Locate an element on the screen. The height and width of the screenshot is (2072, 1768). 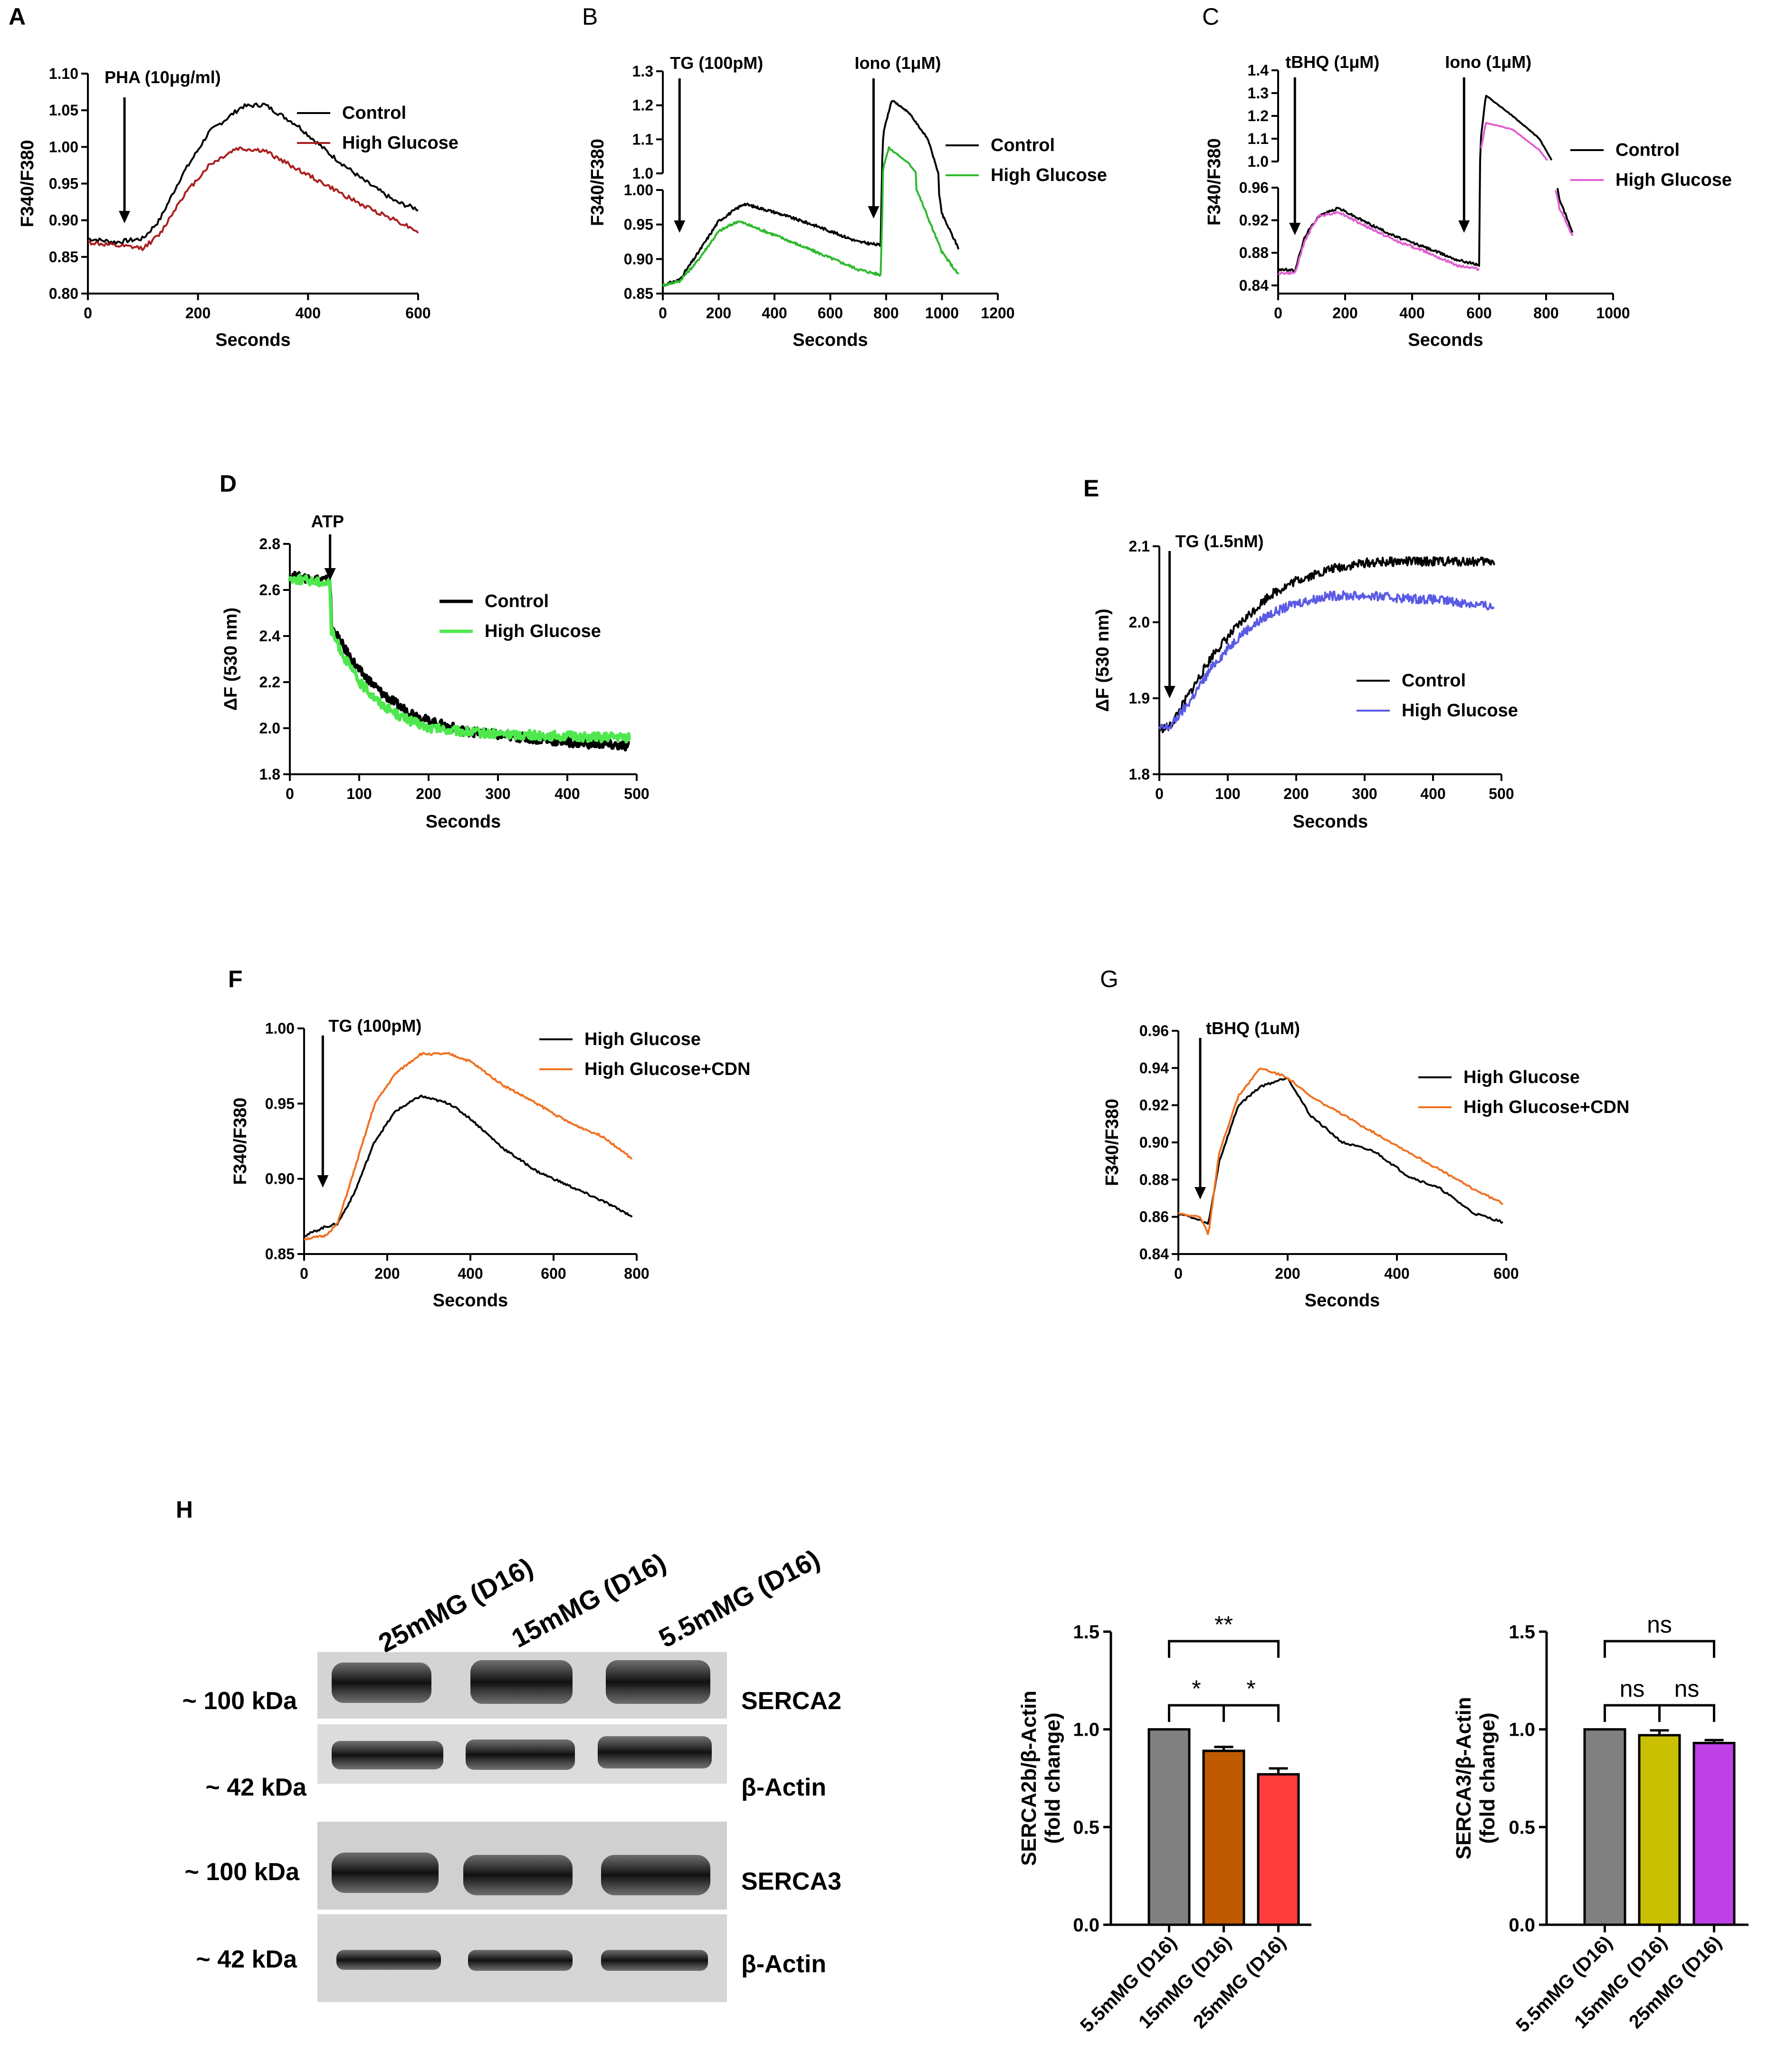
y-tick-label: 2.4 is located at coordinates (270, 636).